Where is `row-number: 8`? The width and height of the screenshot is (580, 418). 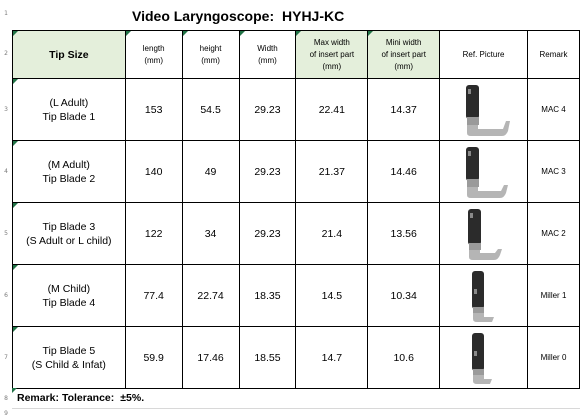
row-number: 8 is located at coordinates (6, 398).